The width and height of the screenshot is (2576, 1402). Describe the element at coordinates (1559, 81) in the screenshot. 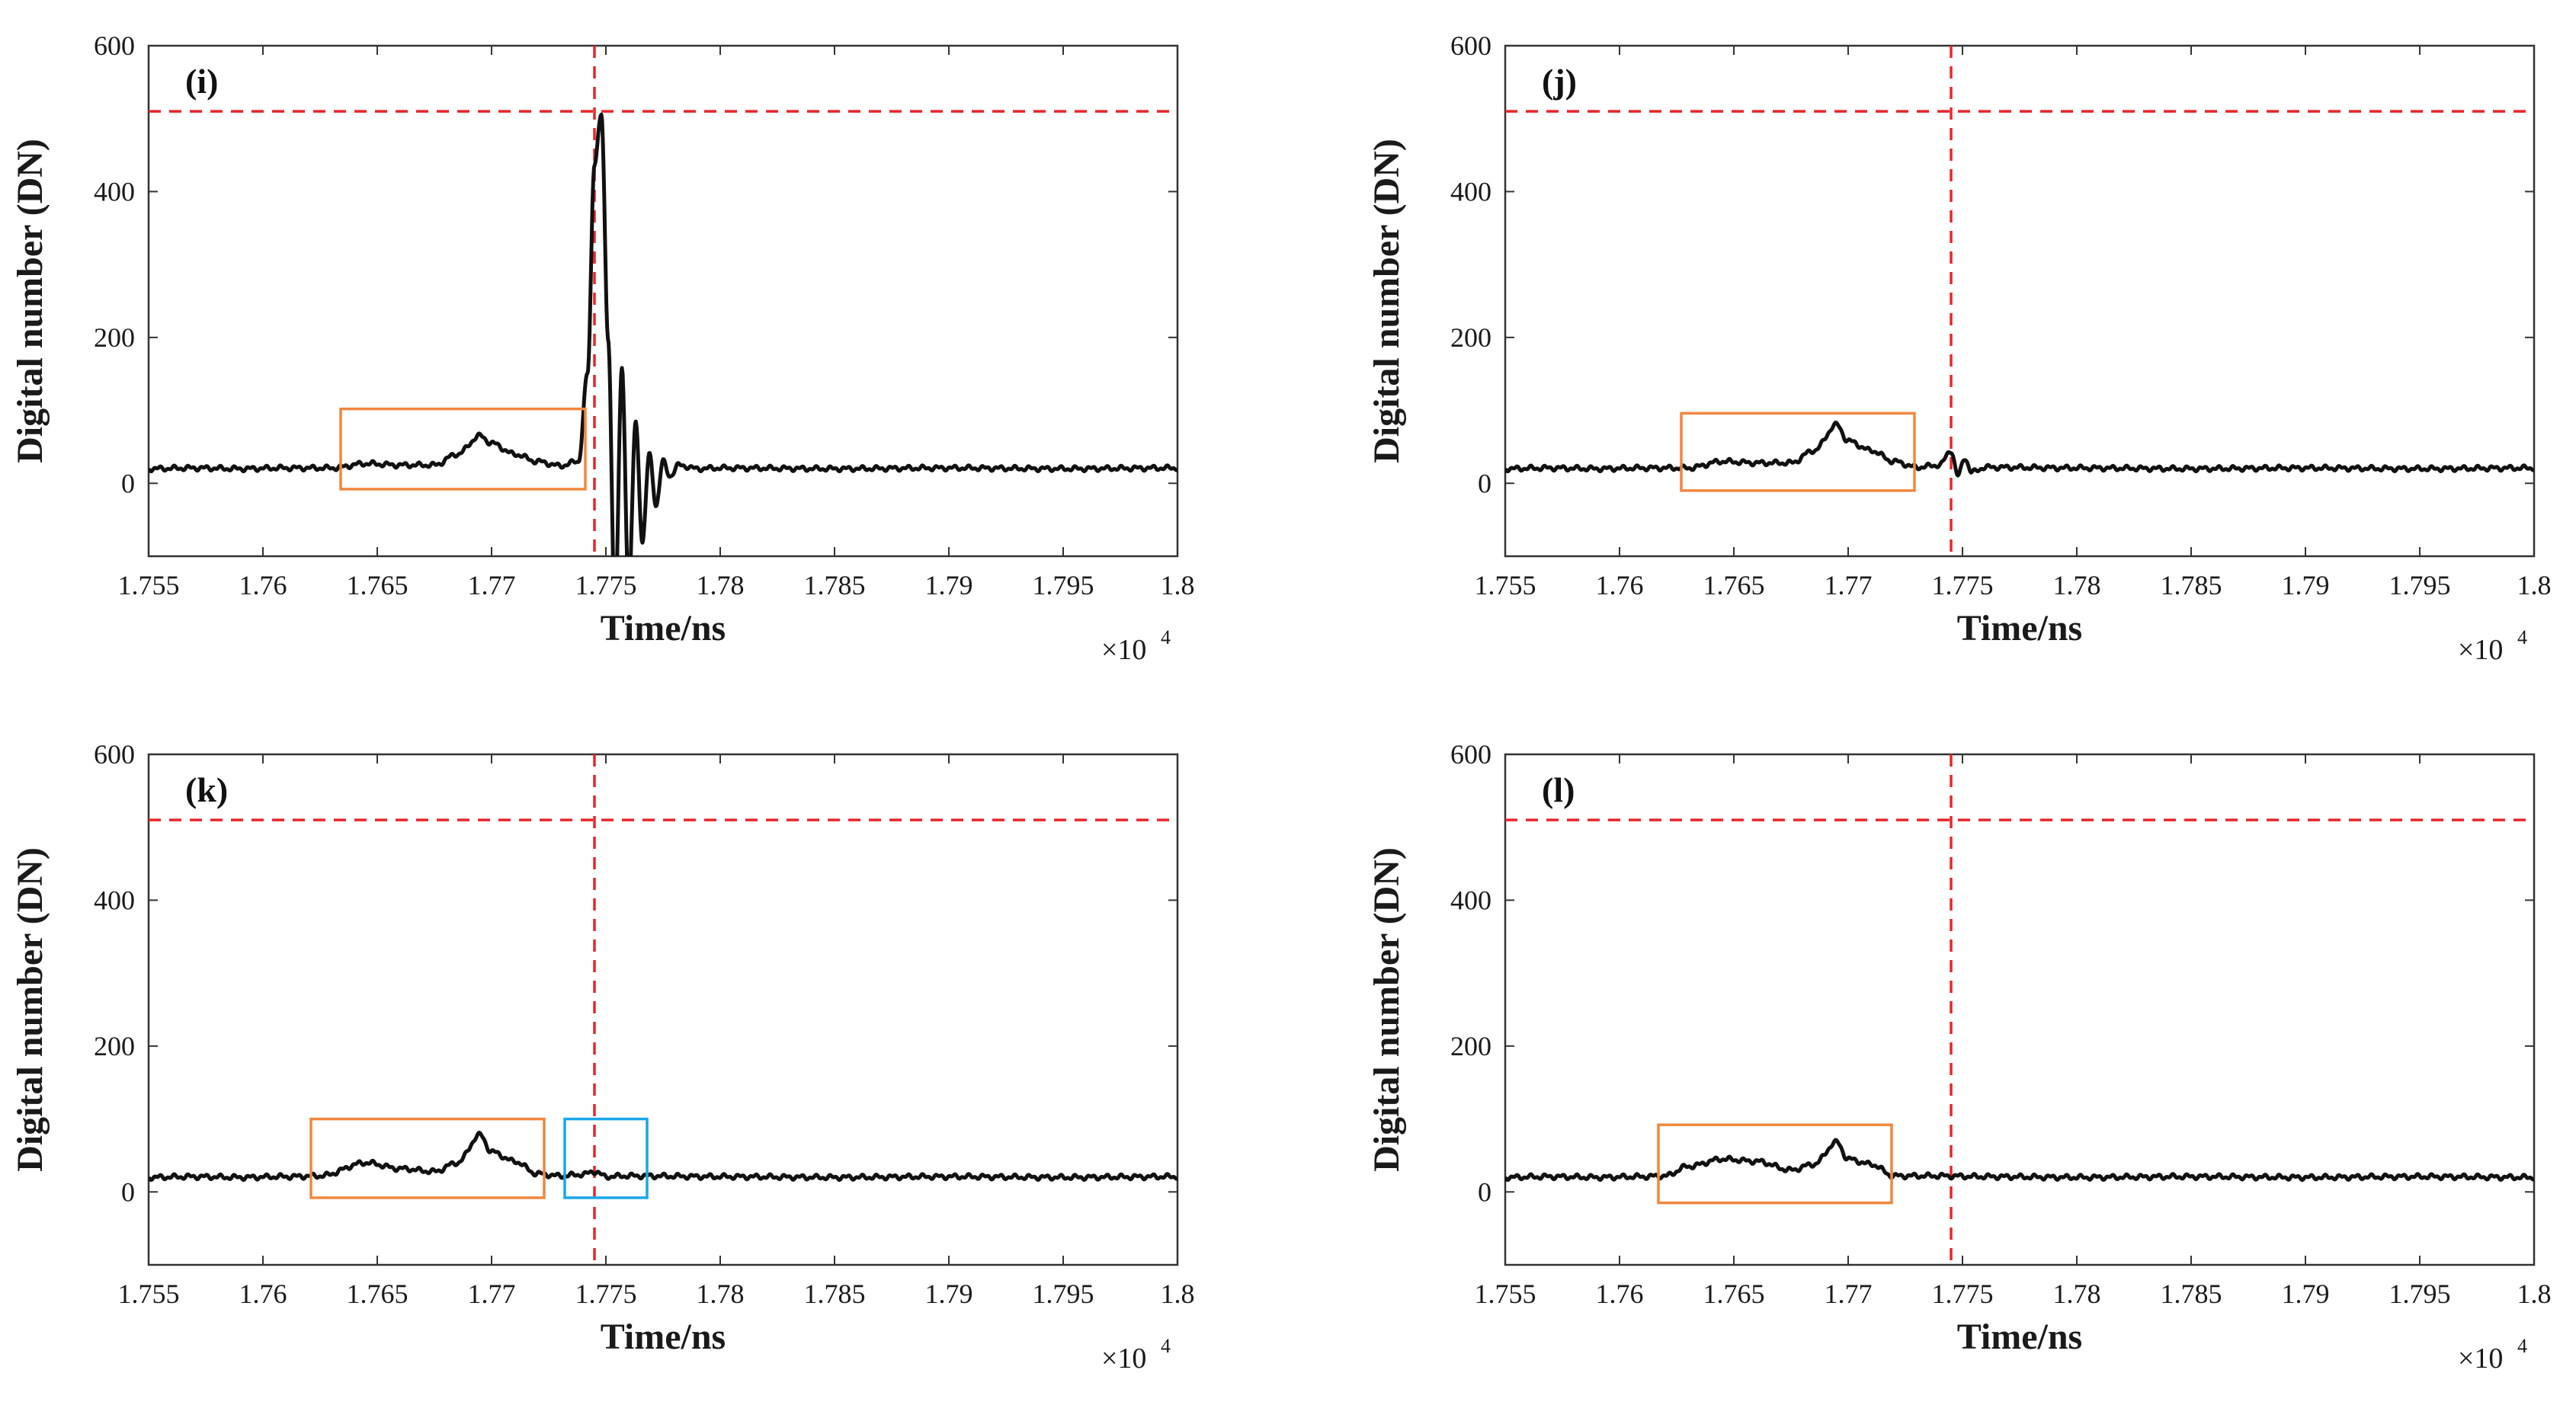

I see `panel-label: (j)` at that location.